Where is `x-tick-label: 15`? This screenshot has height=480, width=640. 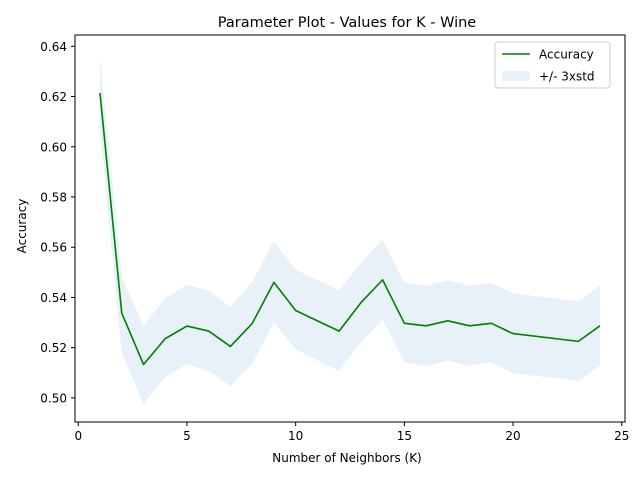
x-tick-label: 15 is located at coordinates (404, 436).